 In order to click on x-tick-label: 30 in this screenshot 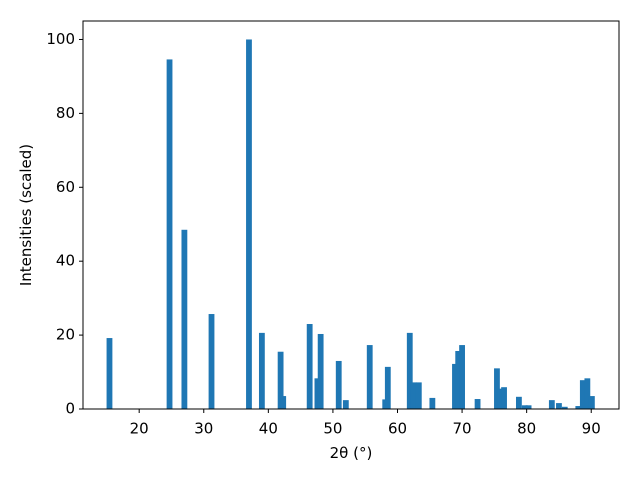, I will do `click(203, 429)`.